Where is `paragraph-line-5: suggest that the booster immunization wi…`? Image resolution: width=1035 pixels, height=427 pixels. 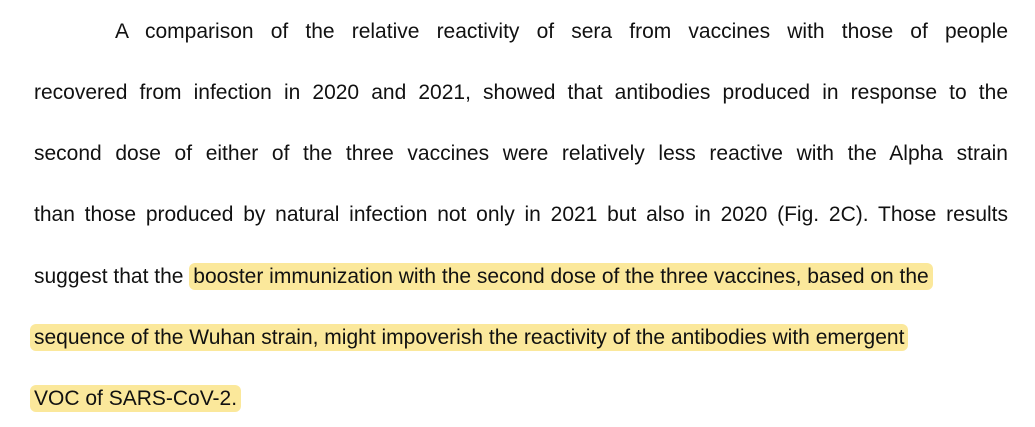 paragraph-line-5: suggest that the booster immunization wi… is located at coordinates (521, 277).